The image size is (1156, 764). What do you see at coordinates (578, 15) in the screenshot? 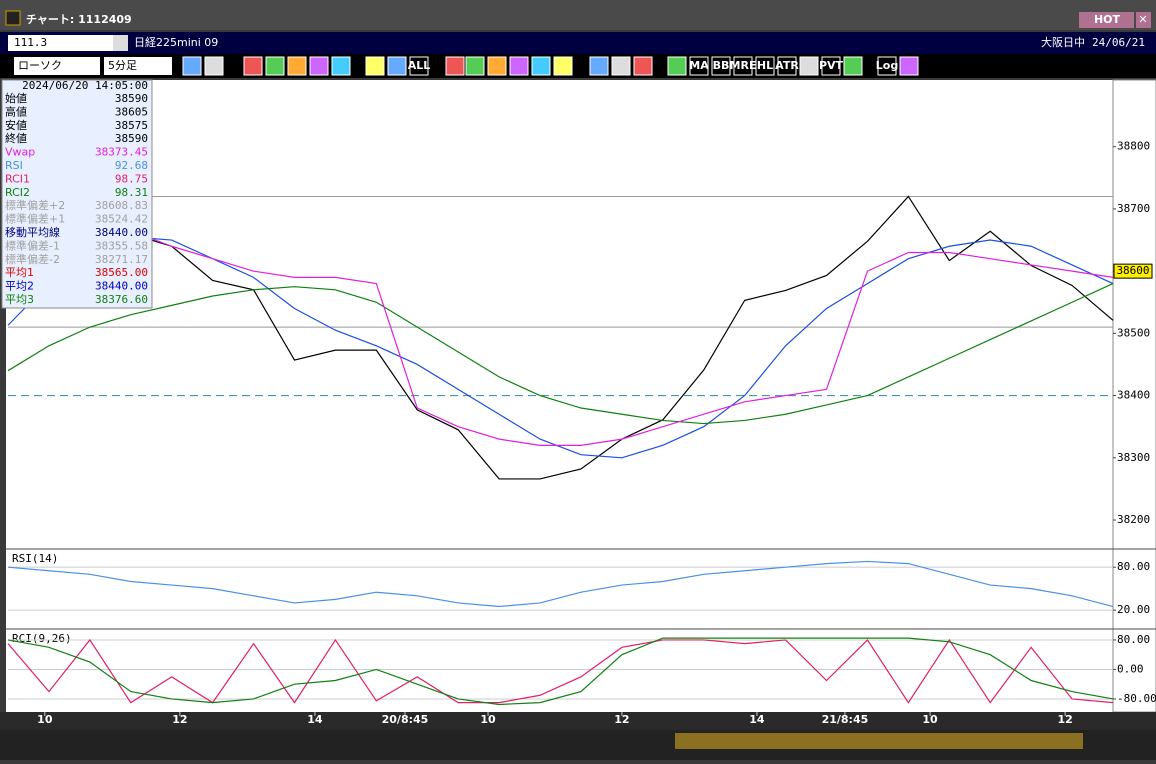
I see `title-bar` at bounding box center [578, 15].